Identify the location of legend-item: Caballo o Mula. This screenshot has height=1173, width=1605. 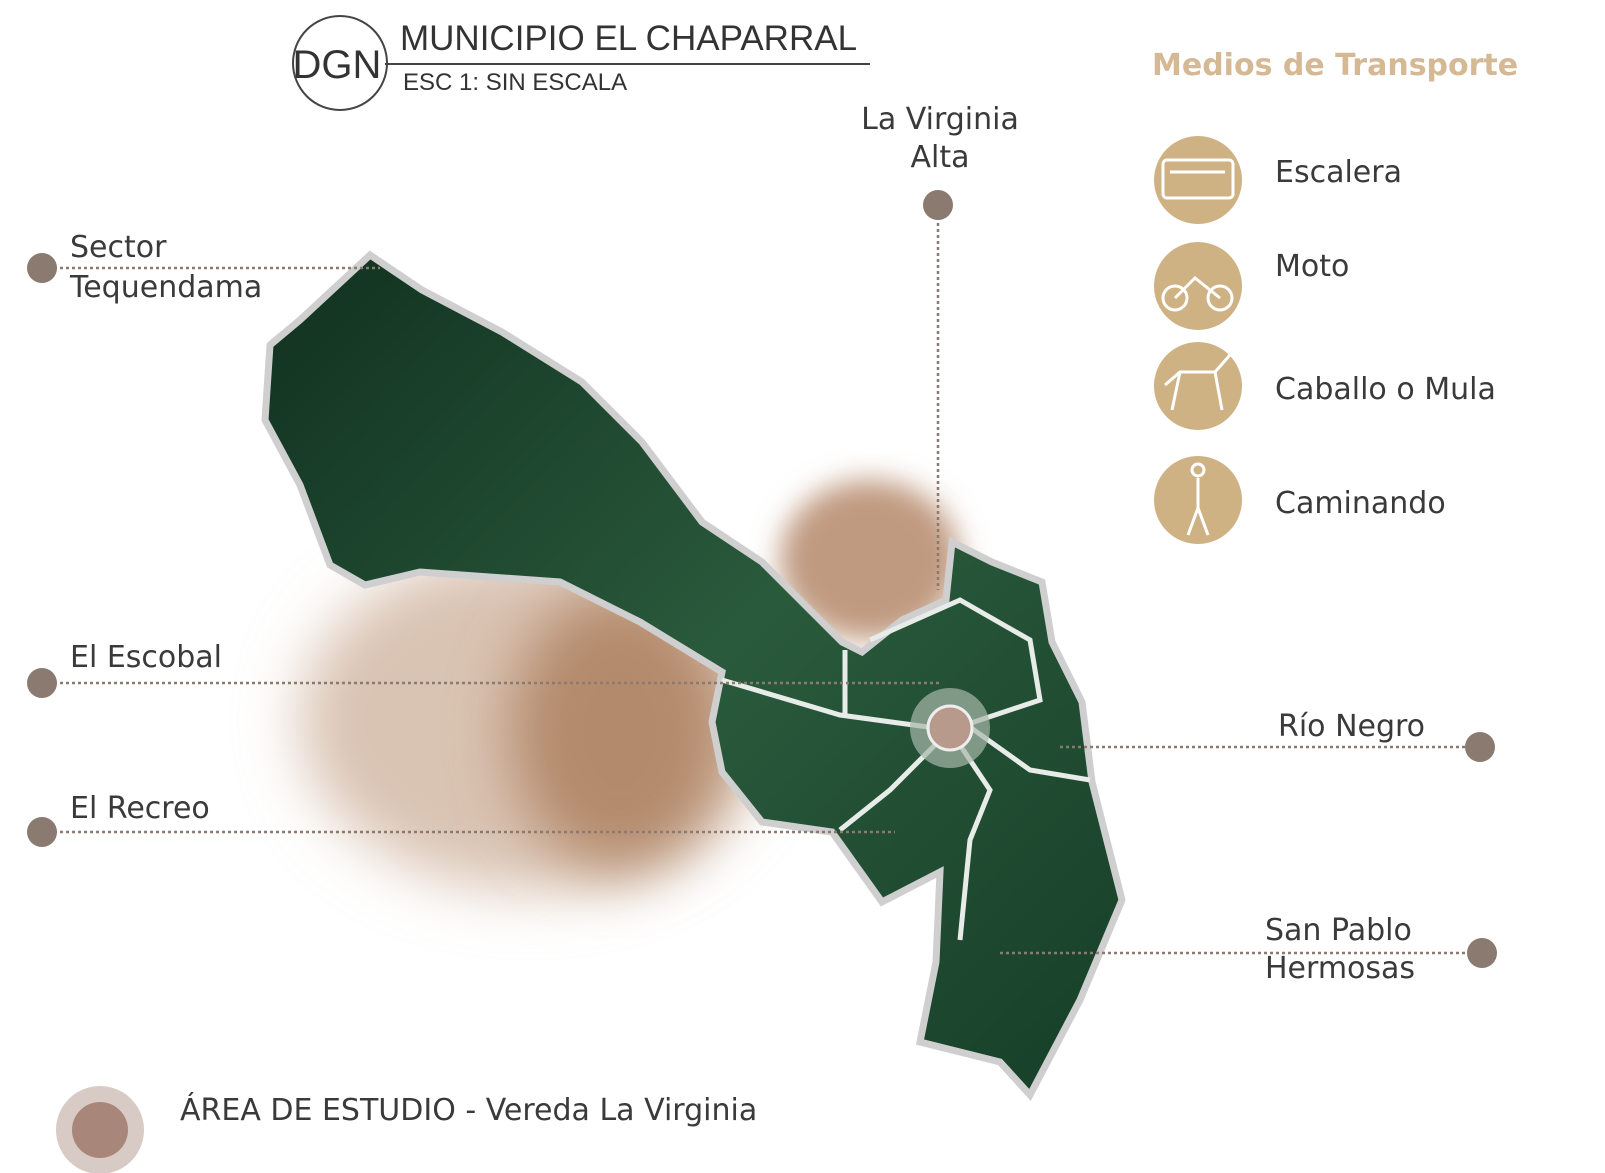
(1385, 389).